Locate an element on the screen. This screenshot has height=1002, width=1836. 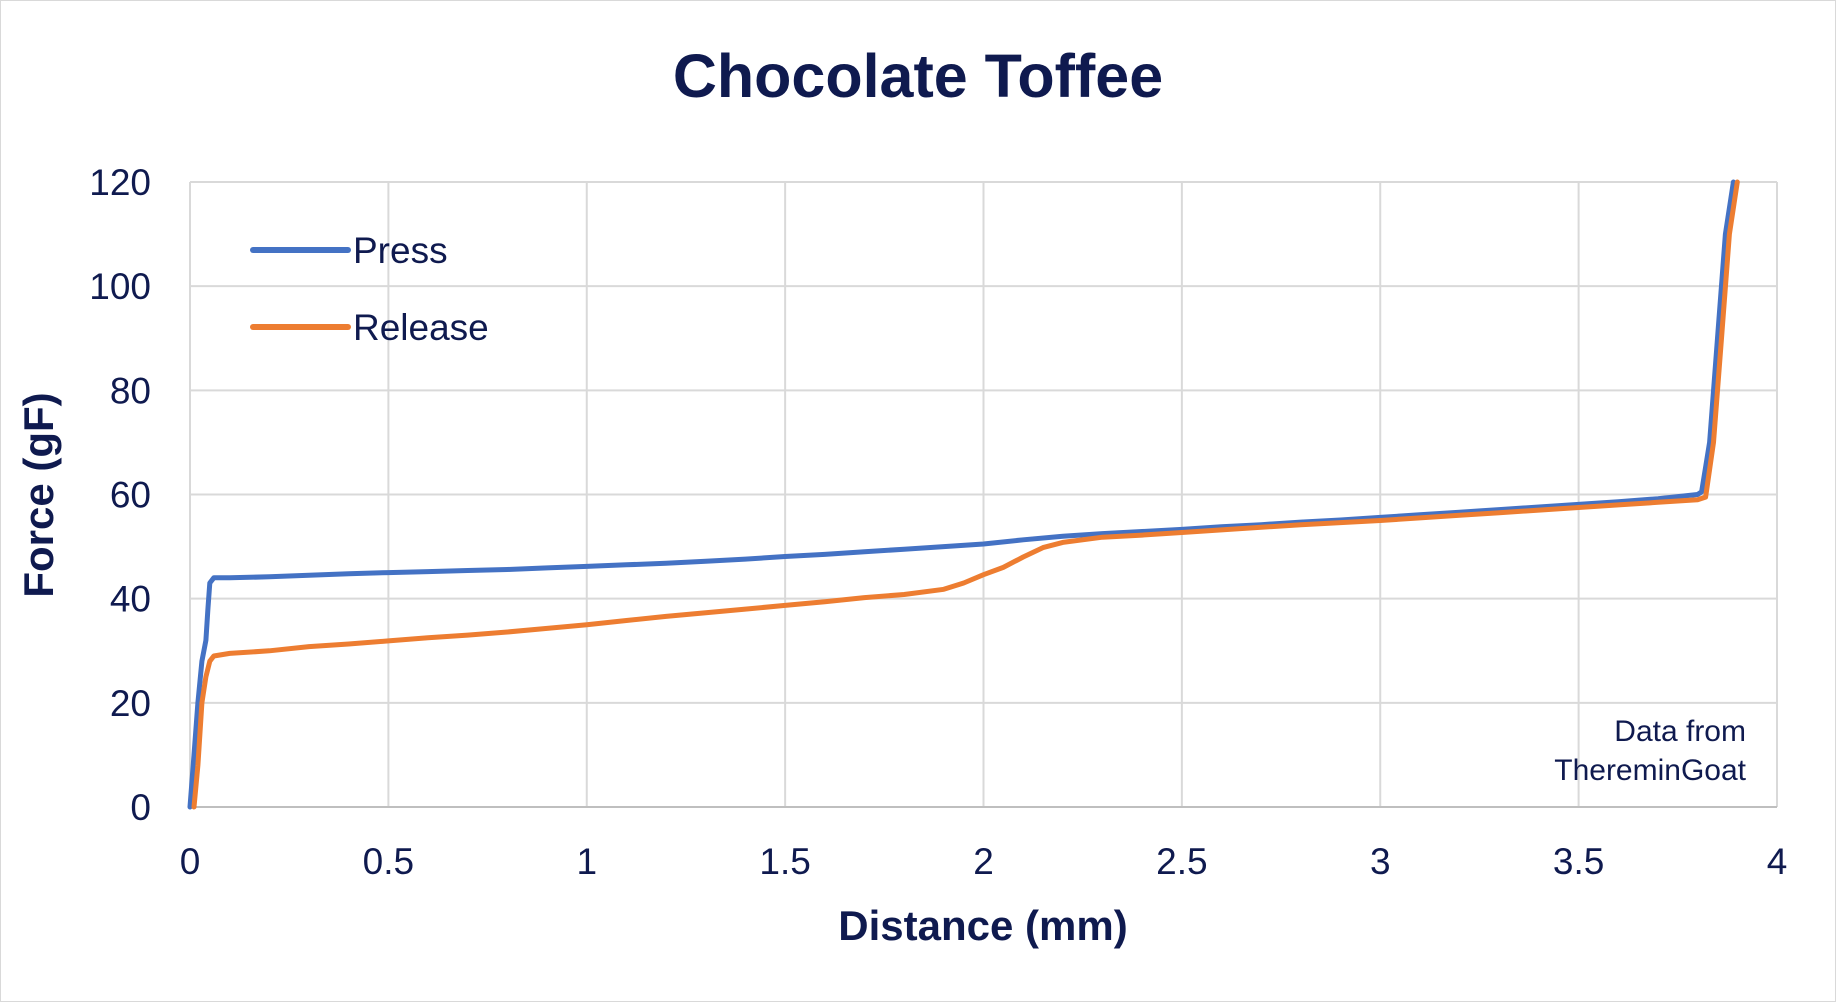
annotation-line-2: ThereminGoat is located at coordinates (1650, 770).